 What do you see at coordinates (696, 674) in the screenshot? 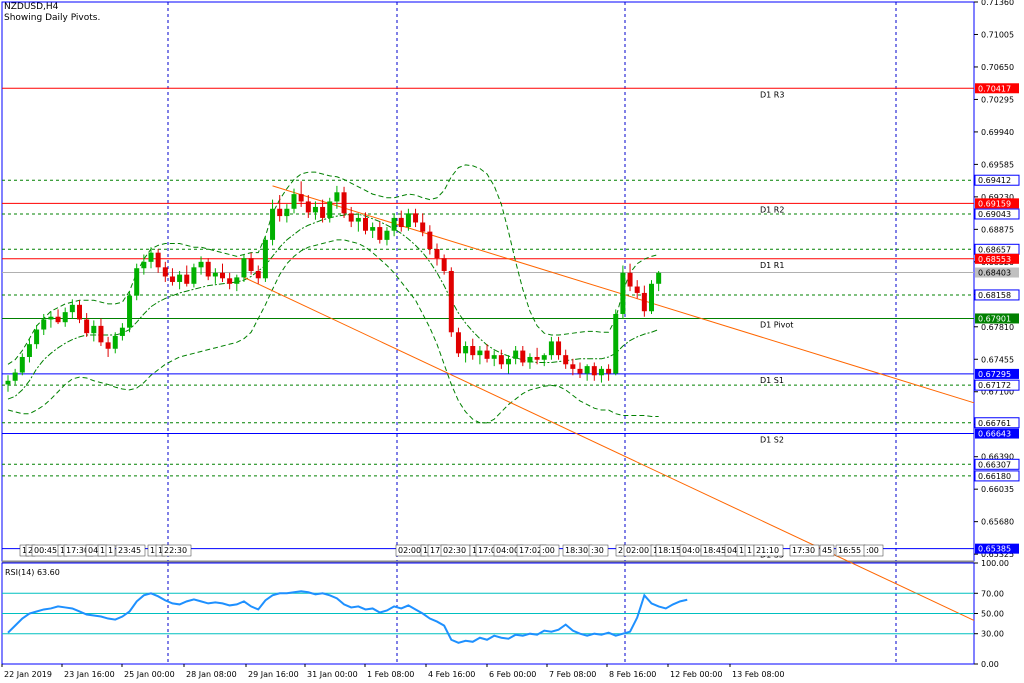
I see `date-label: 12 Feb 00:00` at bounding box center [696, 674].